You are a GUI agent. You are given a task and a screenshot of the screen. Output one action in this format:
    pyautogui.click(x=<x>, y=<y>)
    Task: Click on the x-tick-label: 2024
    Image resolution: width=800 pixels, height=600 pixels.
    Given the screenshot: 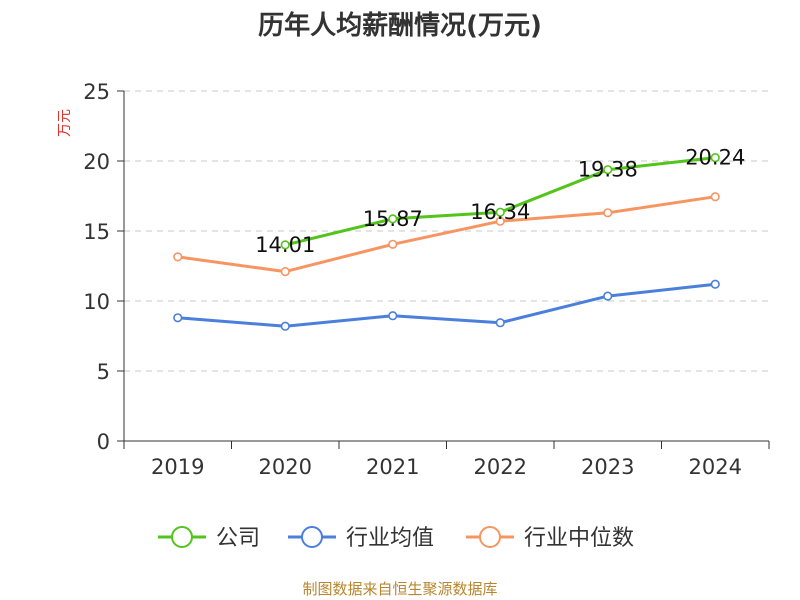 What is the action you would take?
    pyautogui.click(x=715, y=467)
    